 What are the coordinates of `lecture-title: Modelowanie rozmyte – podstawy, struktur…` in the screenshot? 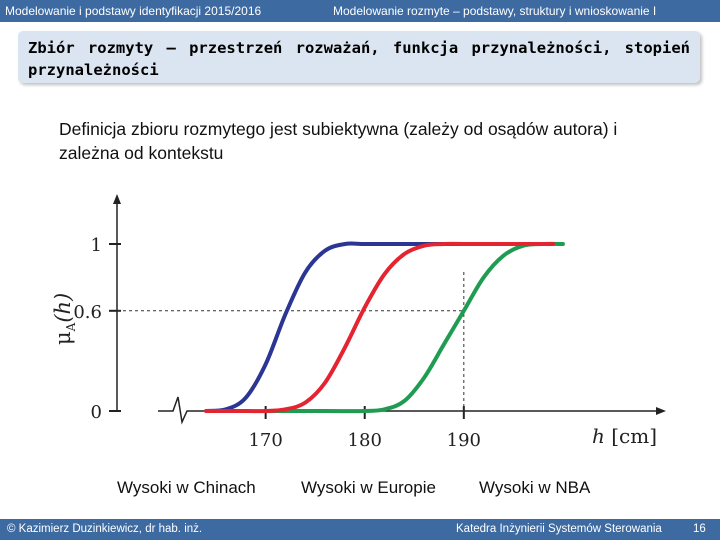 It's located at (495, 11).